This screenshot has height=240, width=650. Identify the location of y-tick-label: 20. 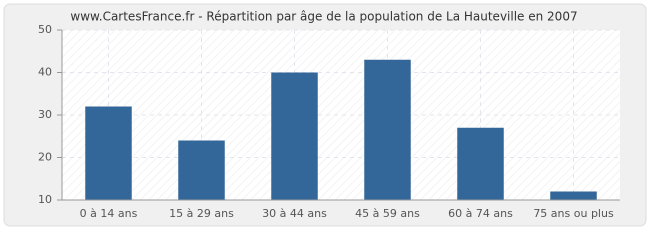
(45, 157).